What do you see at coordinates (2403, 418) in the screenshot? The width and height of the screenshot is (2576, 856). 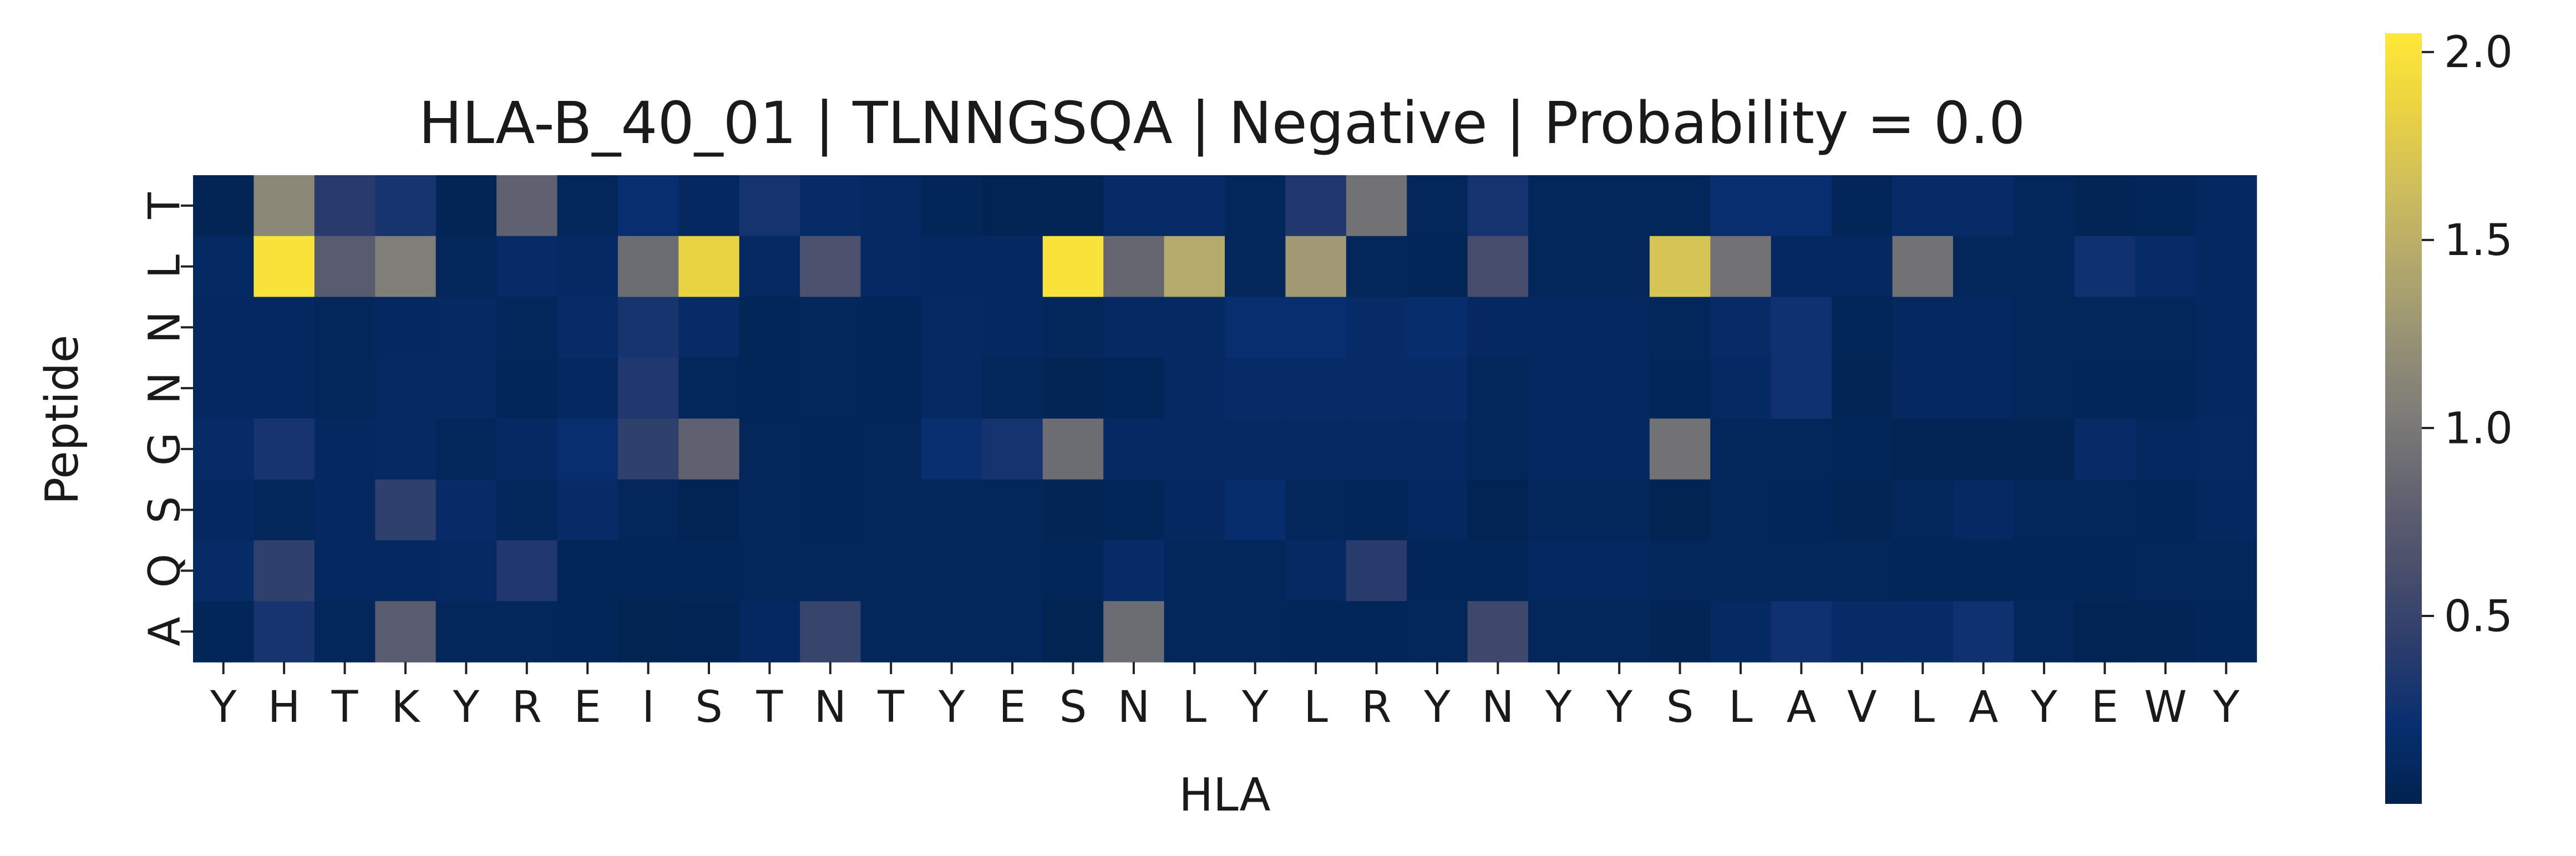 I see `colorbar` at bounding box center [2403, 418].